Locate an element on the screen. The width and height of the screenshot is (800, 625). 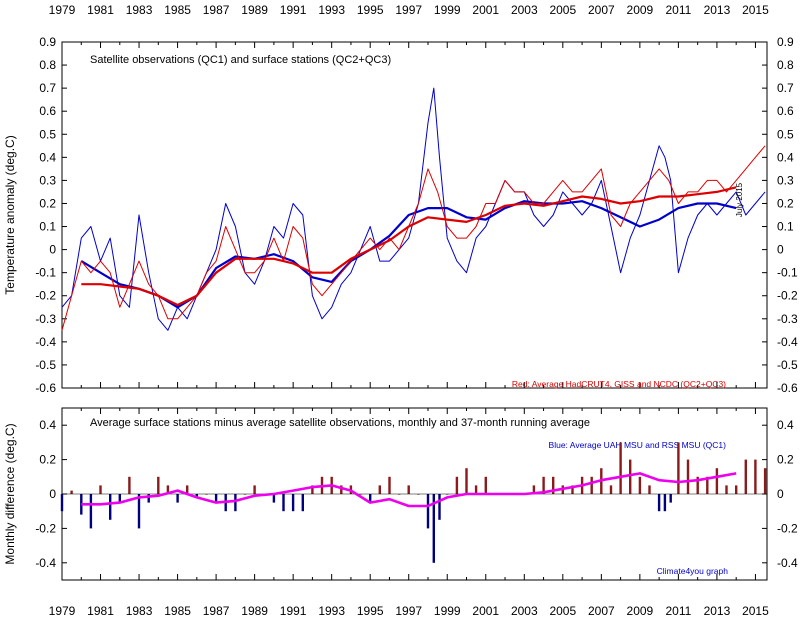
bottom-year-label: 2011 is located at coordinates (678, 611).